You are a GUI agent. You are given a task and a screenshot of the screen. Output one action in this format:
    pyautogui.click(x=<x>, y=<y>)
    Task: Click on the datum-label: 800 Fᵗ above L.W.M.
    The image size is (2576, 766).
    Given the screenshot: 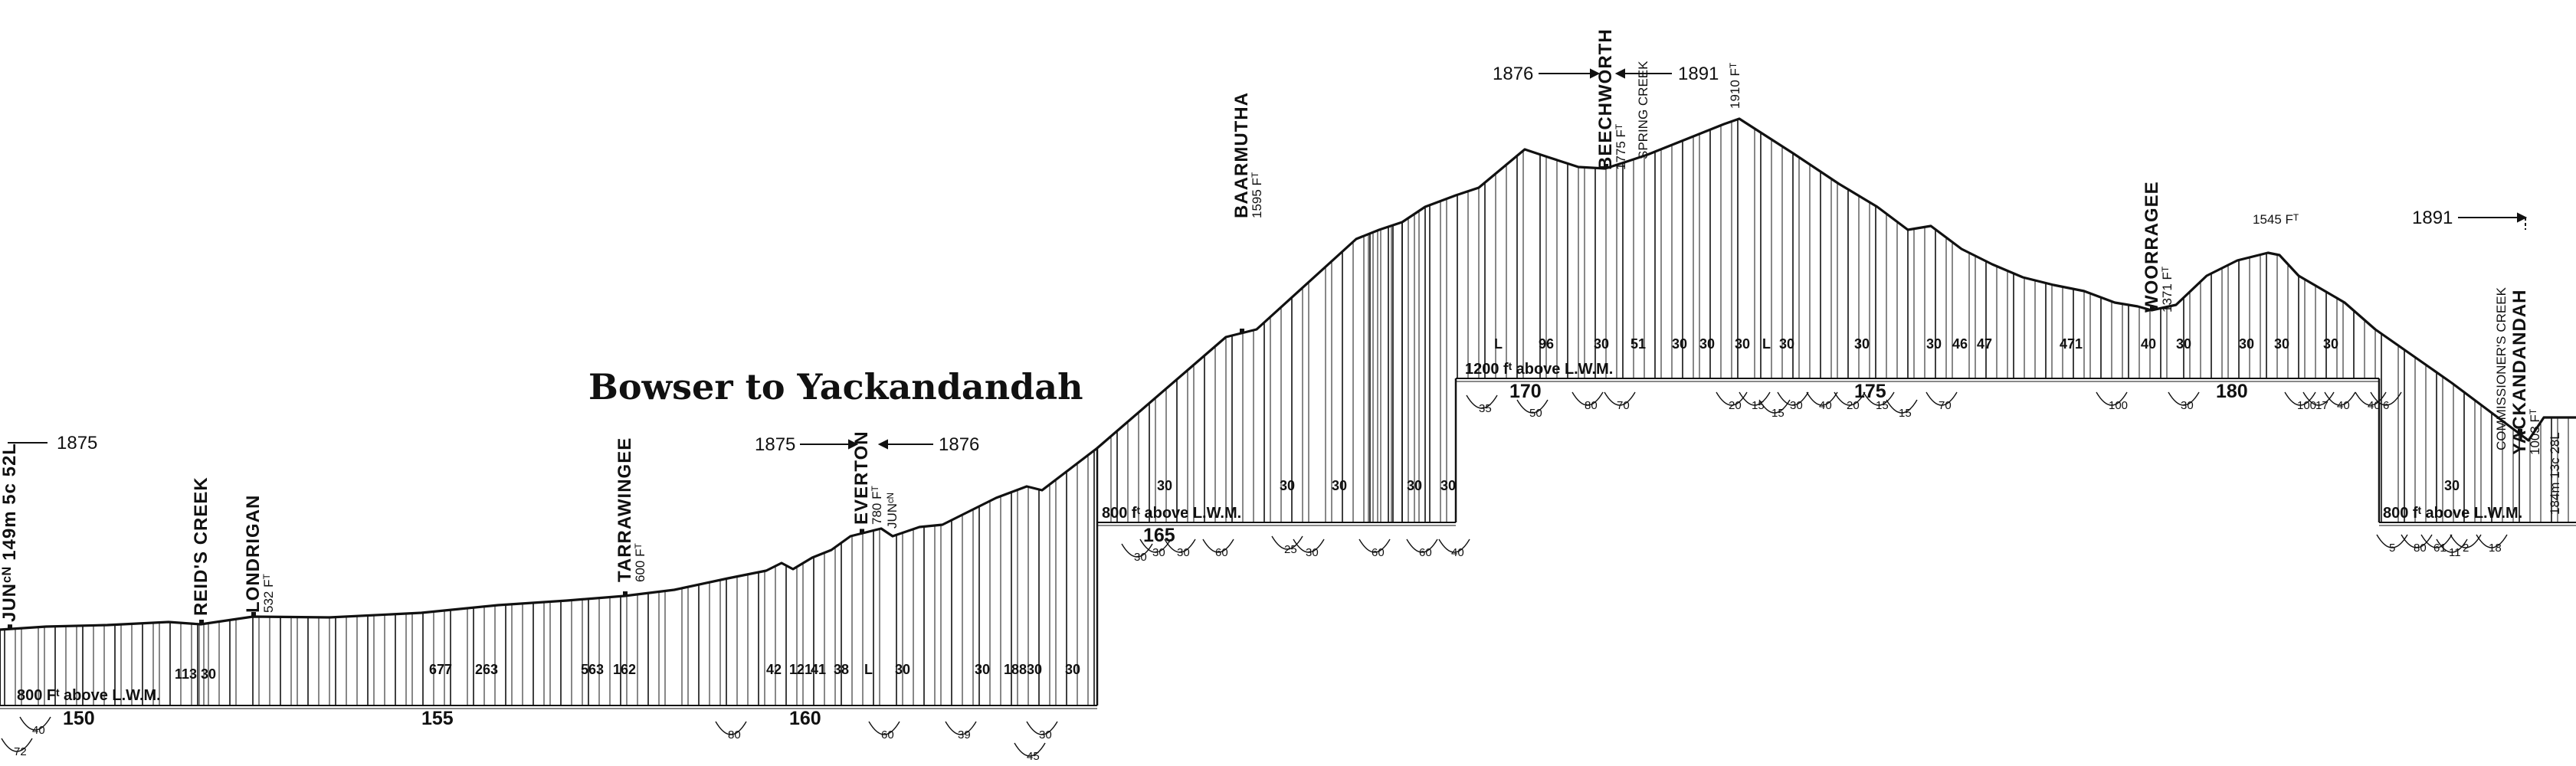 What is the action you would take?
    pyautogui.click(x=89, y=695)
    